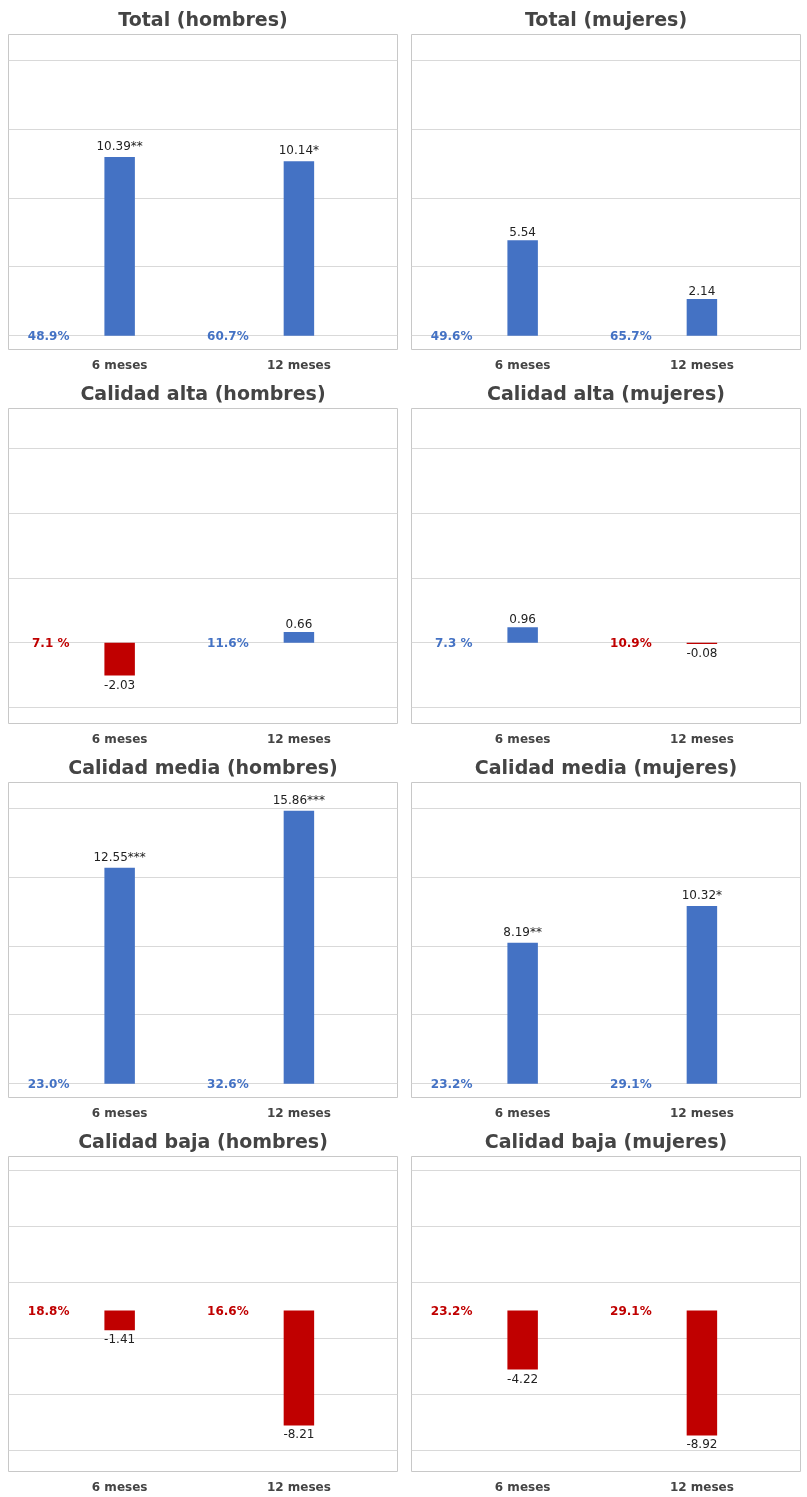 This screenshot has width=807, height=1497. What do you see at coordinates (631, 642) in the screenshot?
I see `annotation: 10.9%` at bounding box center [631, 642].